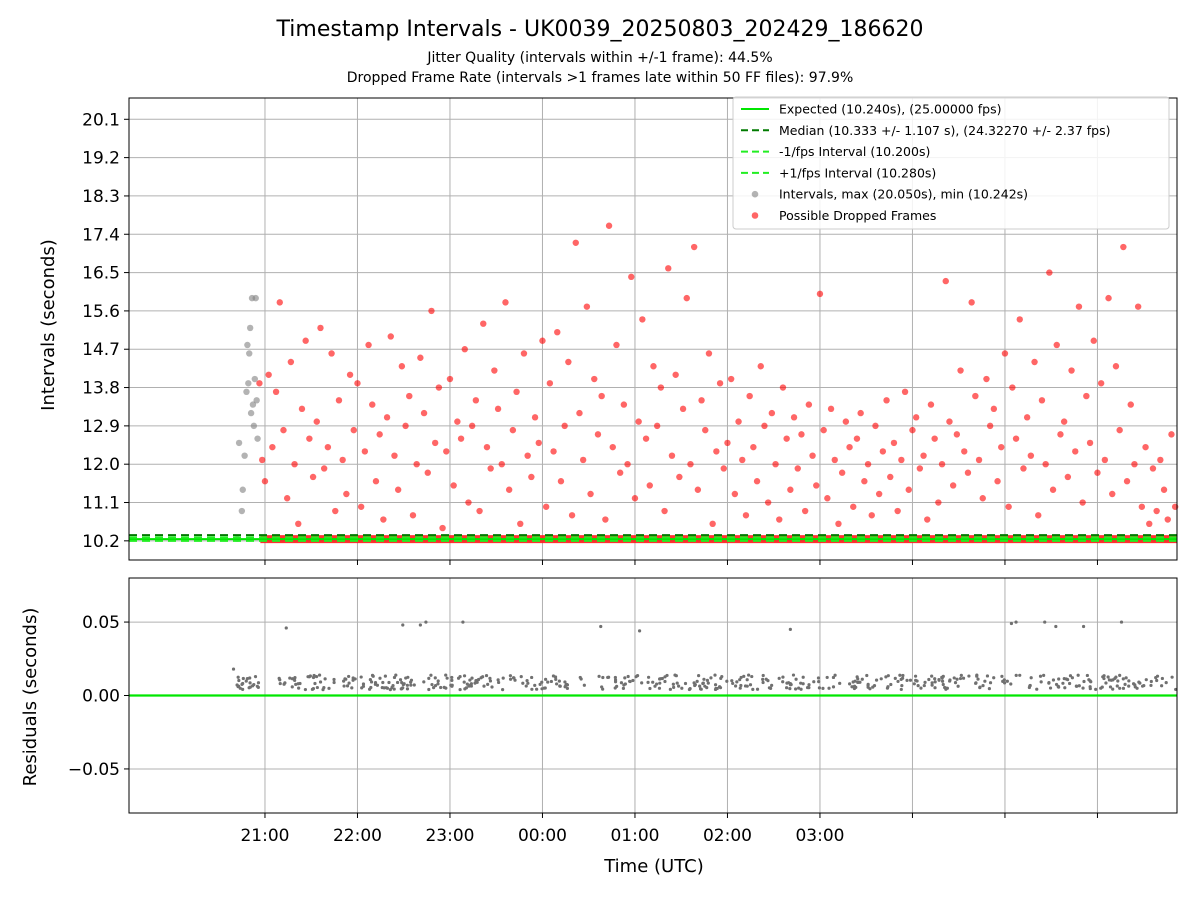  I want to click on x-tick-label: 03:00, so click(819, 836).